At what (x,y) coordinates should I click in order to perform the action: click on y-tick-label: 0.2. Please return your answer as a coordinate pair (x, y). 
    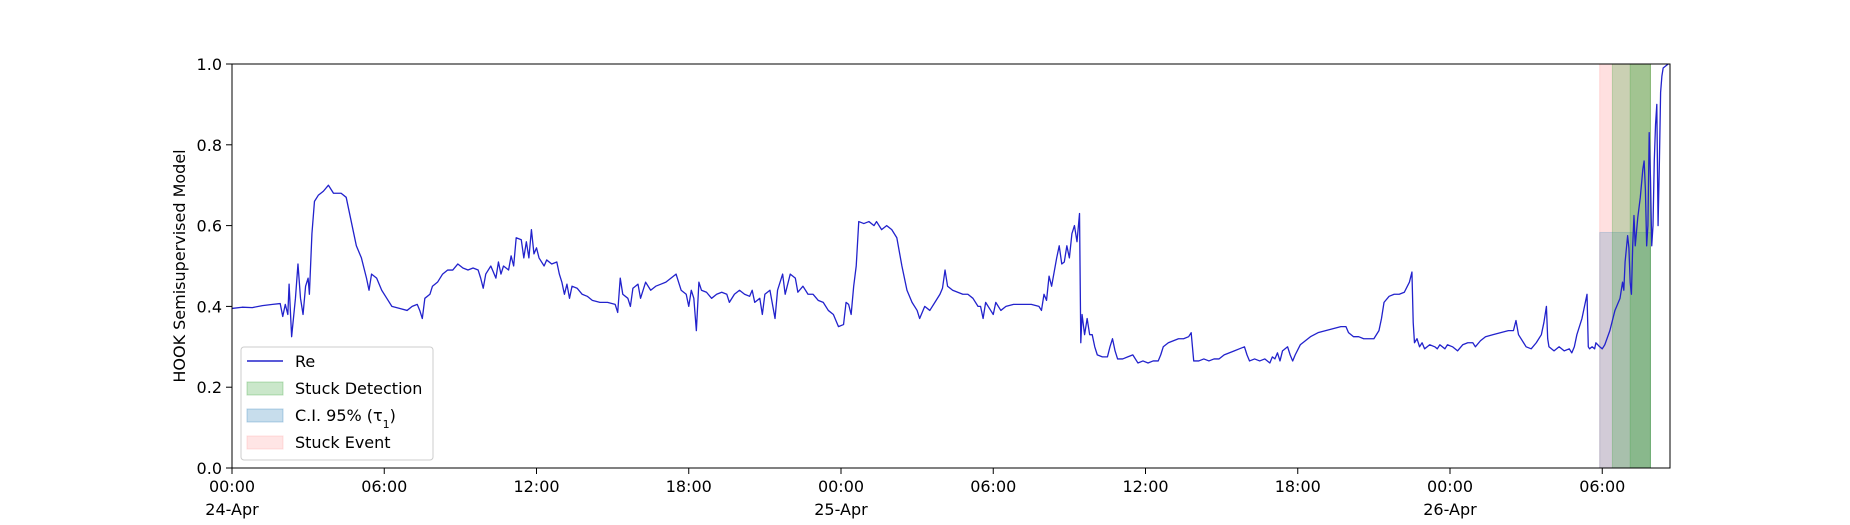
    Looking at the image, I should click on (209, 387).